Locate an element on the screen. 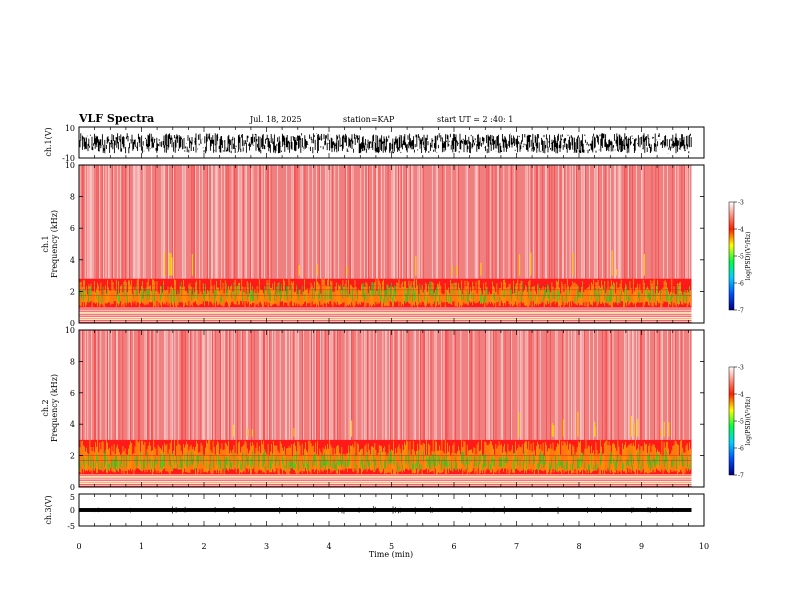 This screenshot has width=792, height=612. time-axis-ticks: 0 1 2 3 4 5 6 7 8 9 10 is located at coordinates (392, 546).